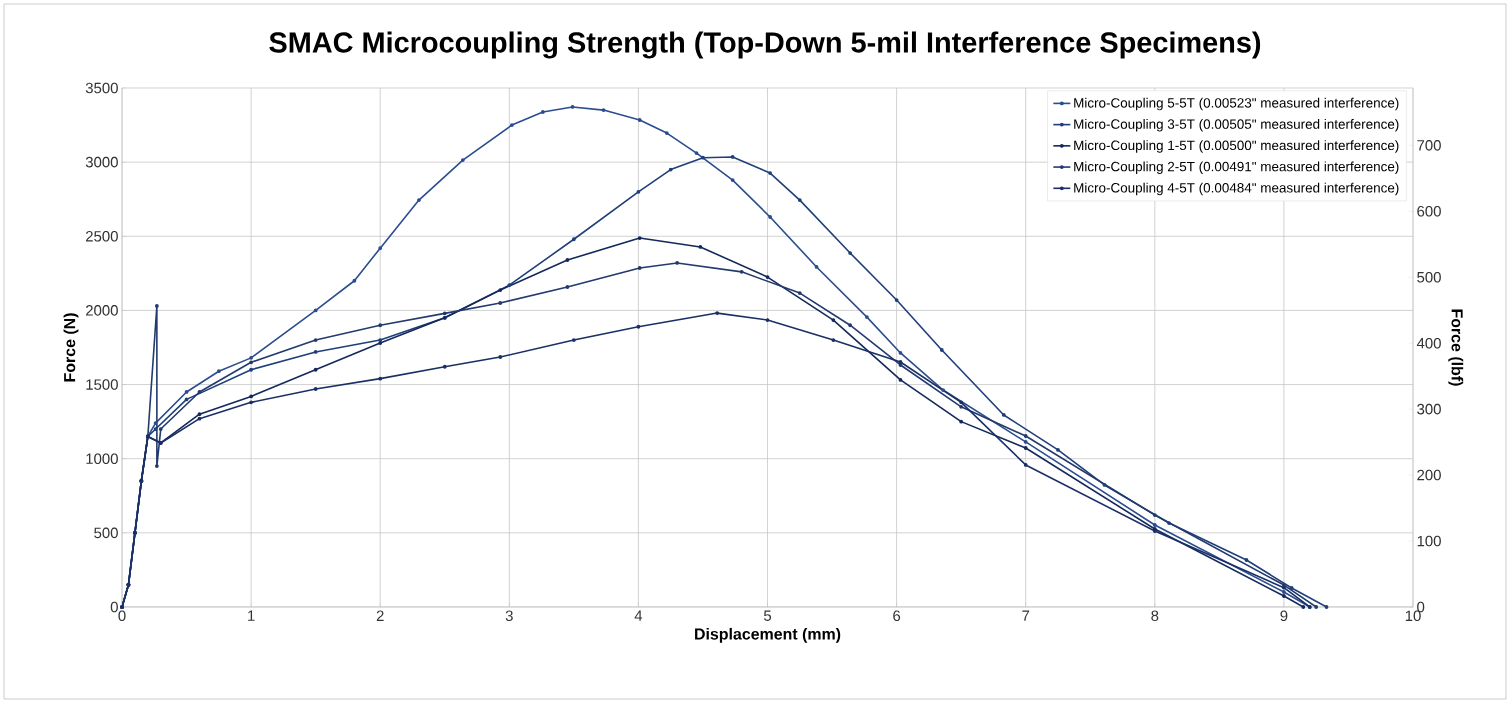  I want to click on y-tick-label: 1000, so click(102, 458).